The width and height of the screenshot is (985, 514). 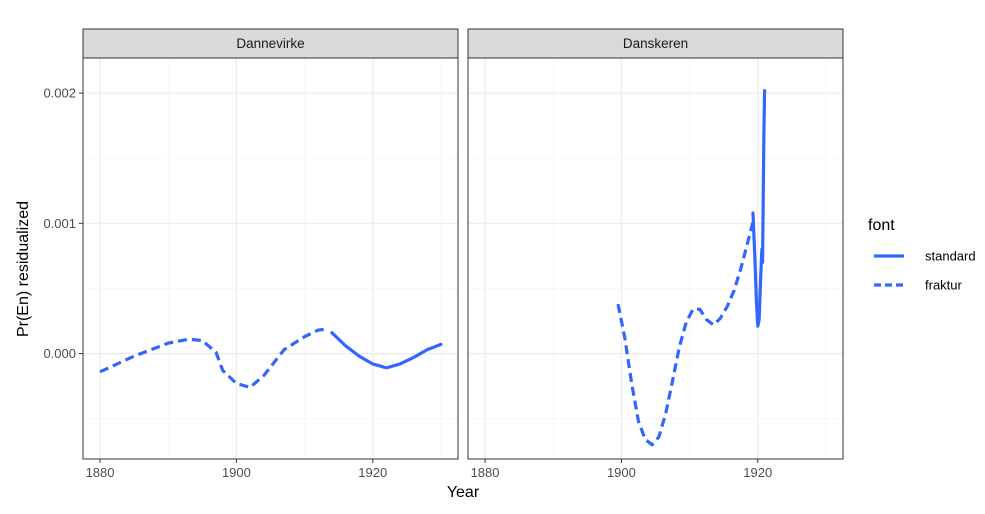 What do you see at coordinates (881, 225) in the screenshot?
I see `legend-title: font` at bounding box center [881, 225].